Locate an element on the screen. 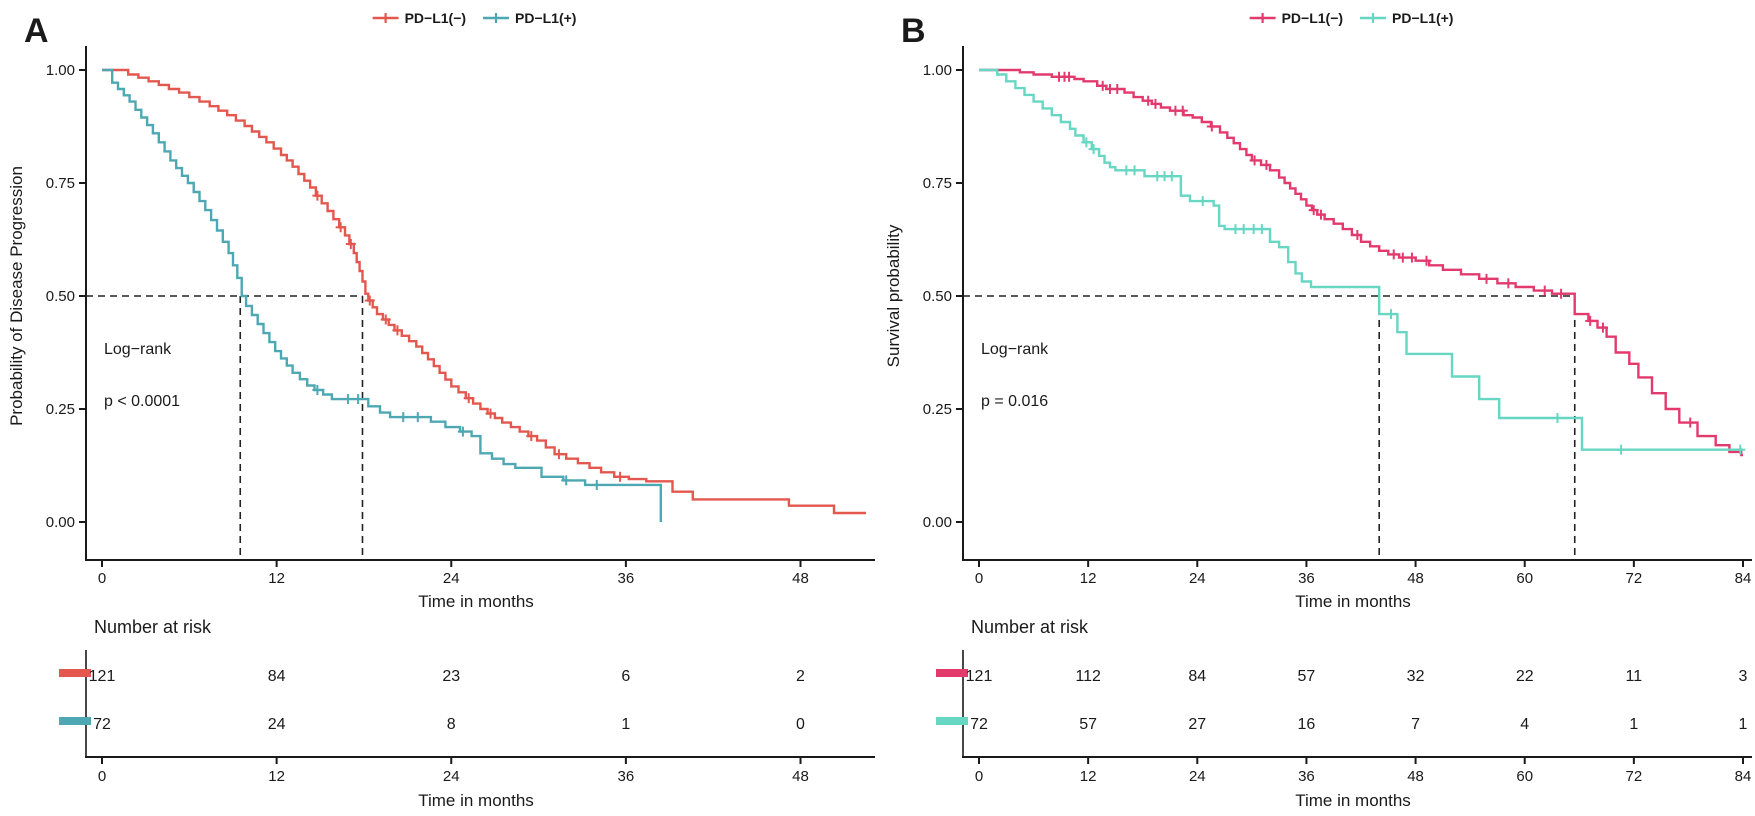  risk-count: 24 is located at coordinates (277, 724).